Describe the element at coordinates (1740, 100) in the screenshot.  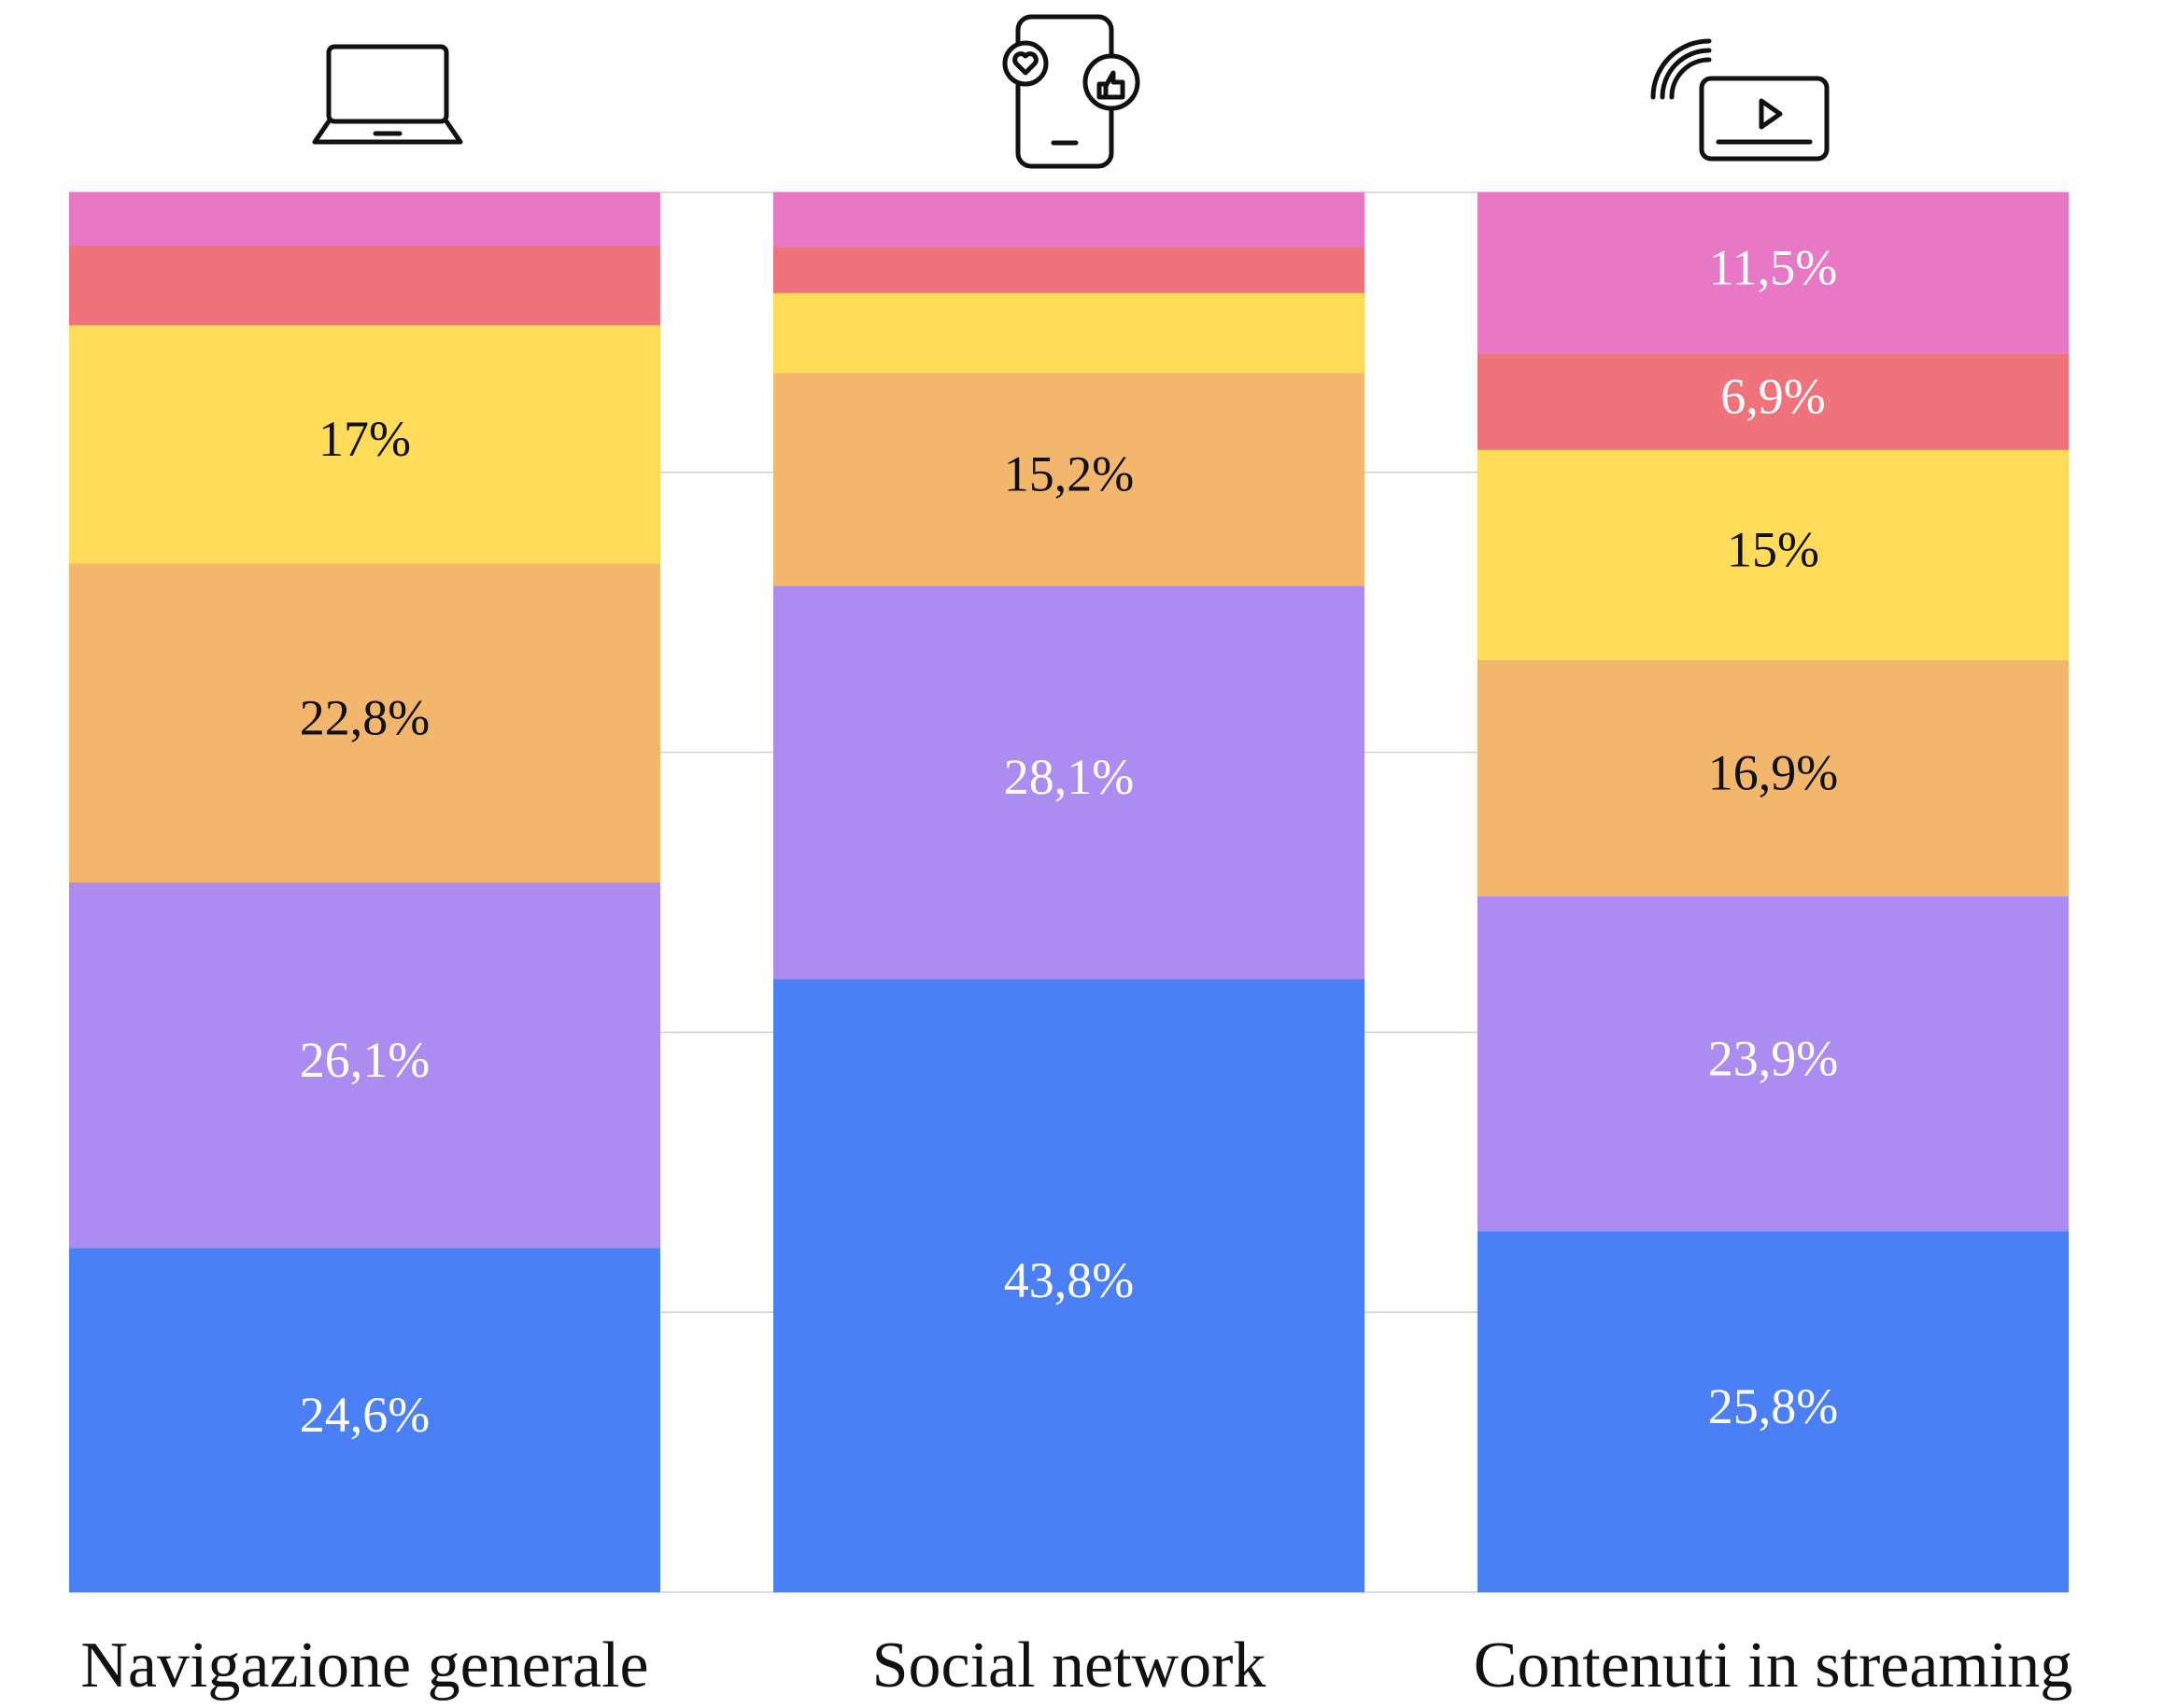
I see `streaming-icon` at that location.